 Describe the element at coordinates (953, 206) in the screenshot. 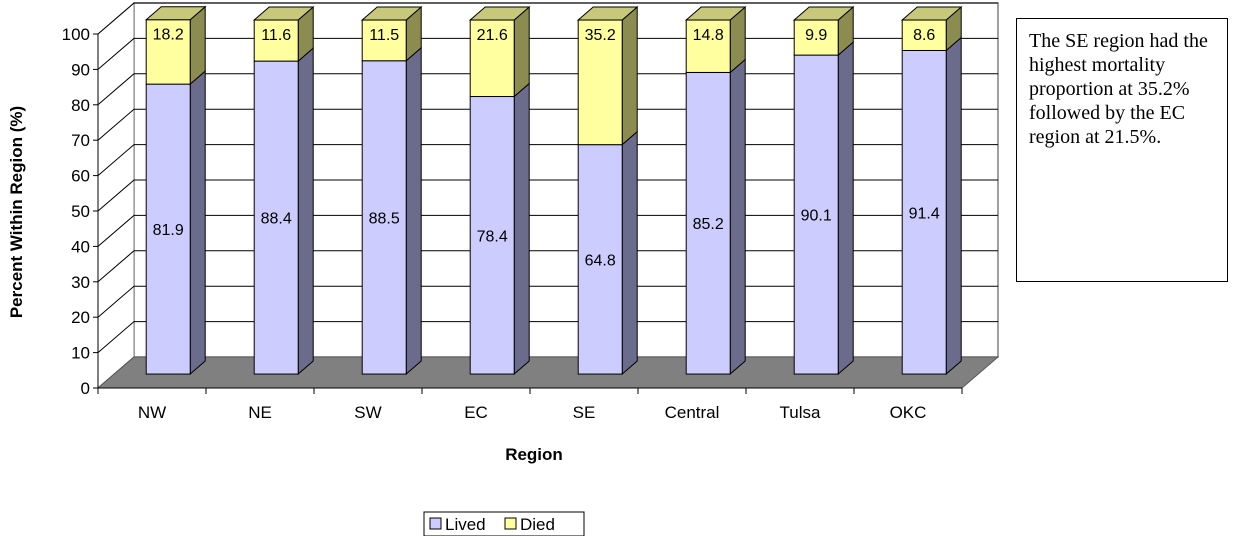

I see `bar-okc-lived-side` at that location.